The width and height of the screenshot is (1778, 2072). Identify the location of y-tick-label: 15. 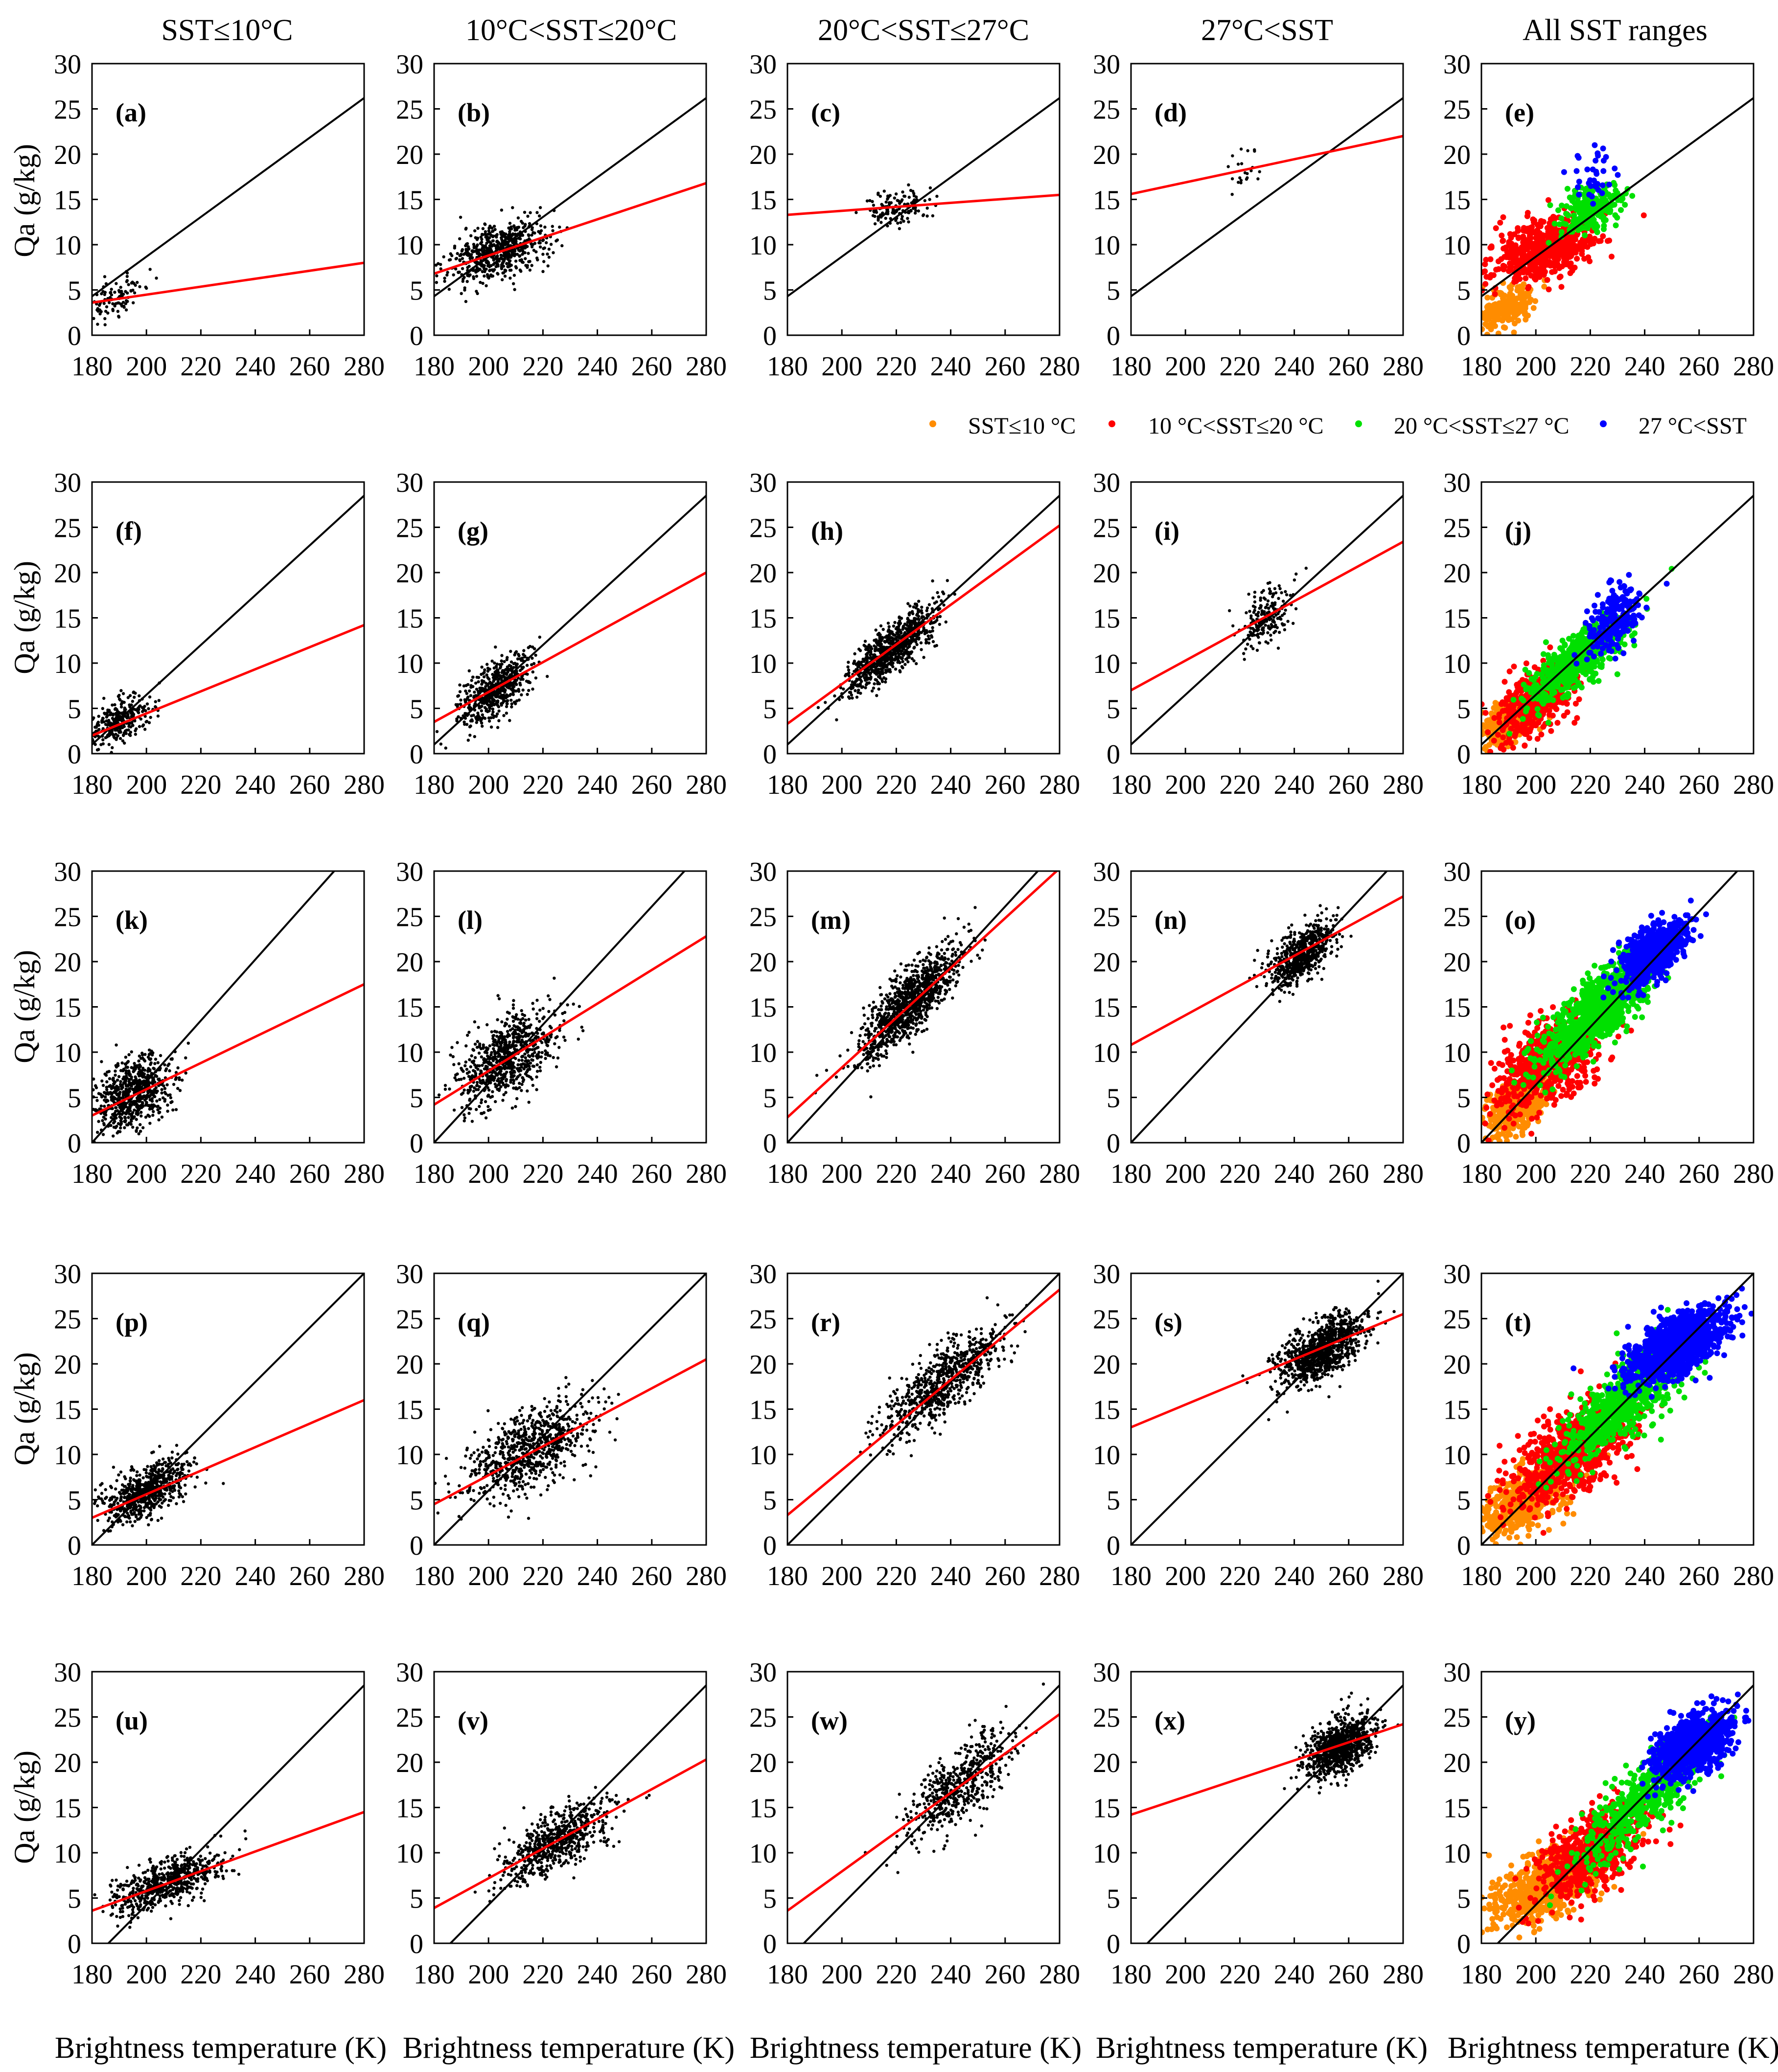
(763, 200).